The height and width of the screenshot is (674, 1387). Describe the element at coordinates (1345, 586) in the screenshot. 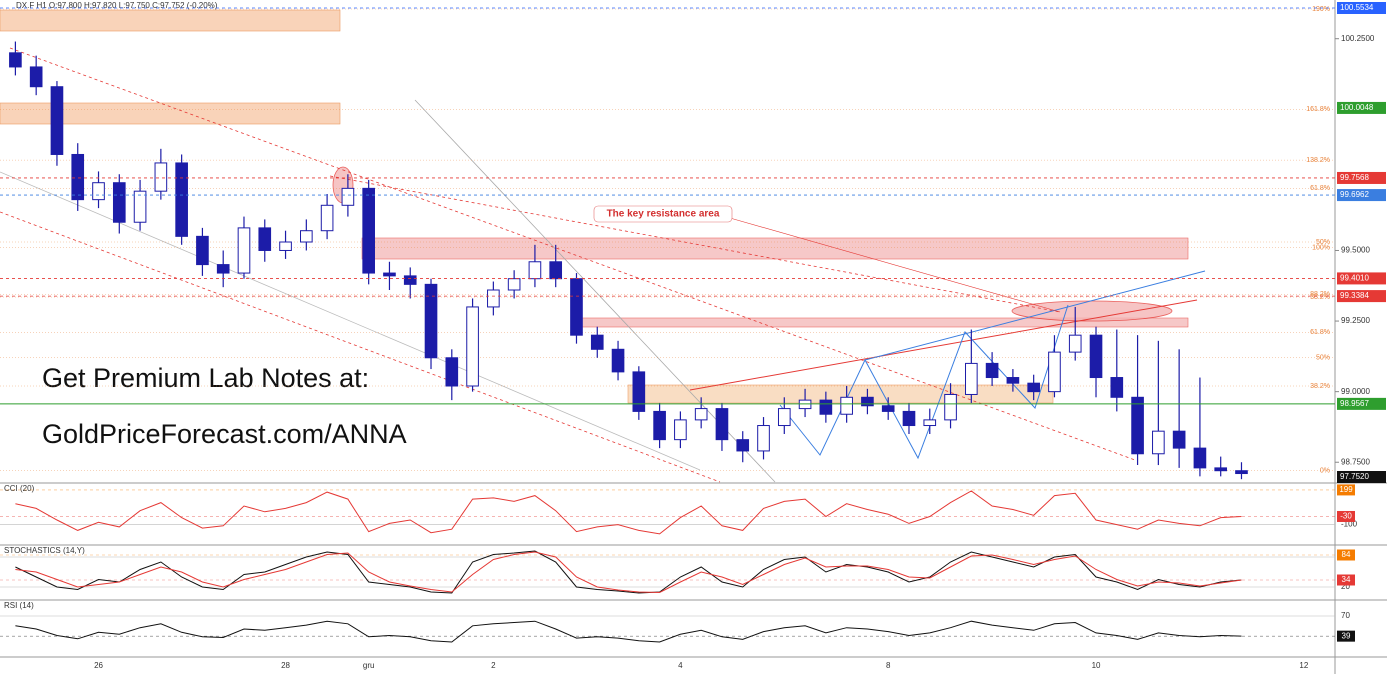

I see `y-tick-label: 20` at that location.